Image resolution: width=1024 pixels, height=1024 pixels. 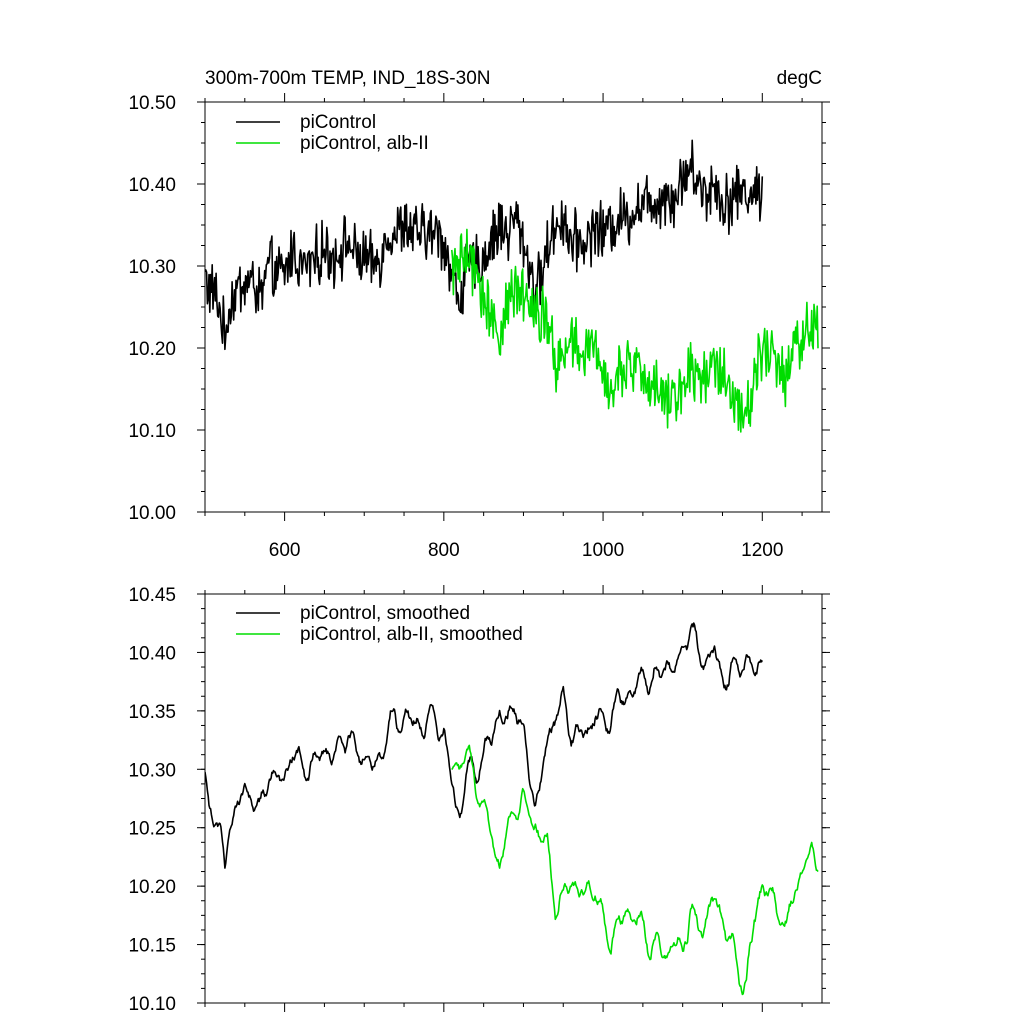 What do you see at coordinates (411, 634) in the screenshot?
I see `legend-label: piControl, alb-II, smoothed` at bounding box center [411, 634].